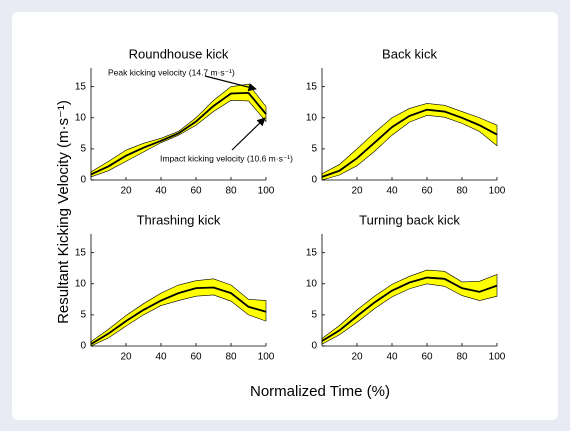 The width and height of the screenshot is (570, 431). I want to click on annotation: Peak kicking velocity (14.7 m·s⁻¹), so click(171, 72).